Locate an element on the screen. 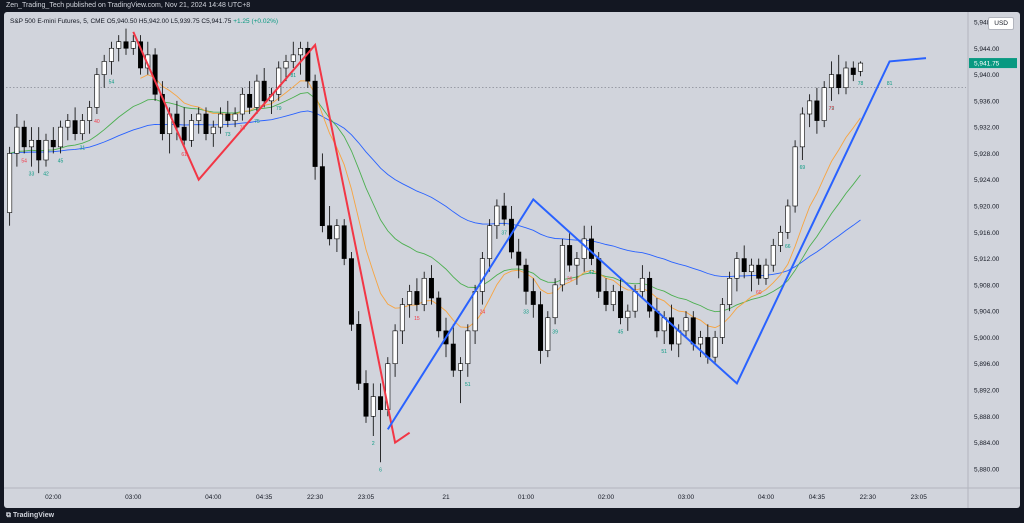 This screenshot has width=1024, height=523. price-tick-label: 5,940.00 is located at coordinates (987, 75).